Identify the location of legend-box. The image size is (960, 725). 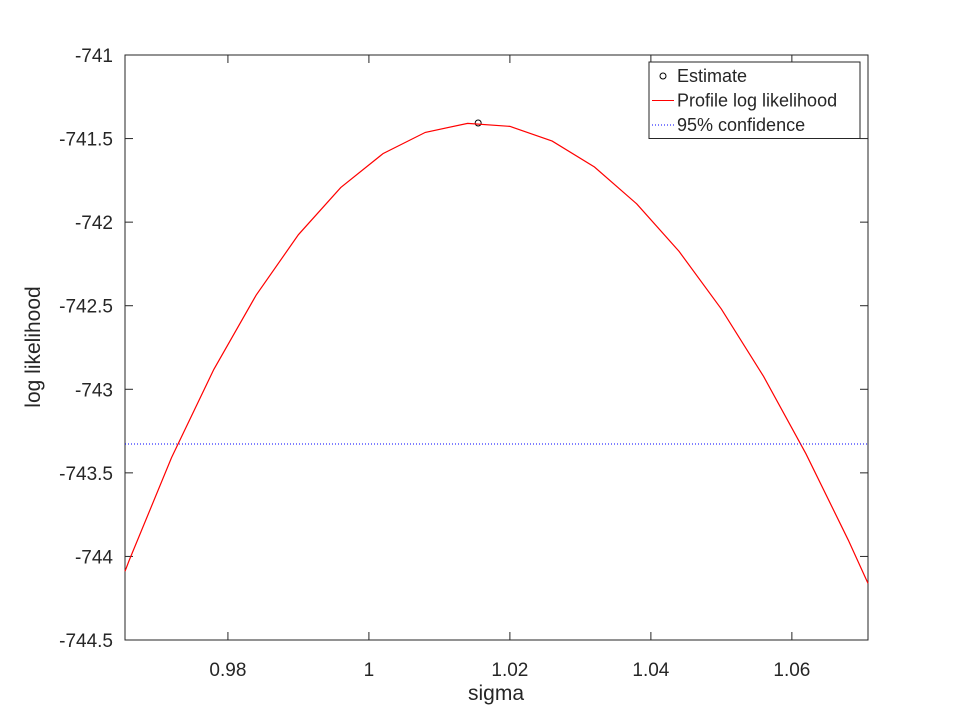
(754, 100).